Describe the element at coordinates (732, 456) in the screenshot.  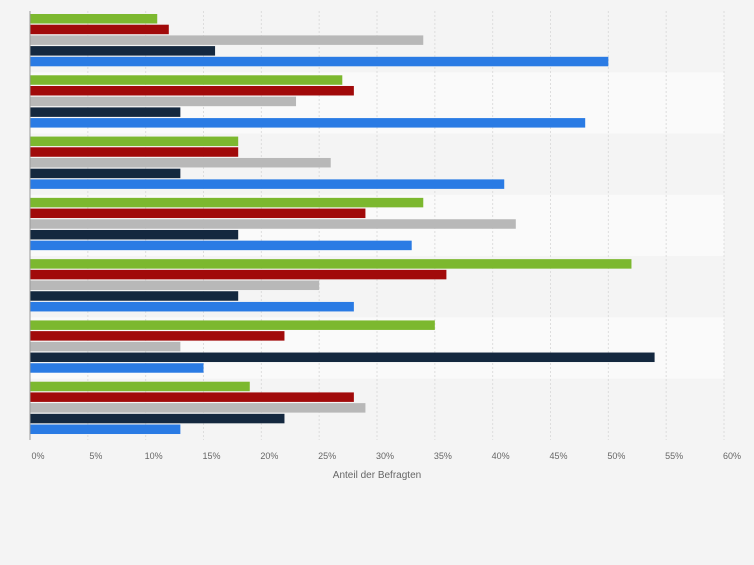
I see `x-tick-label: 60%` at that location.